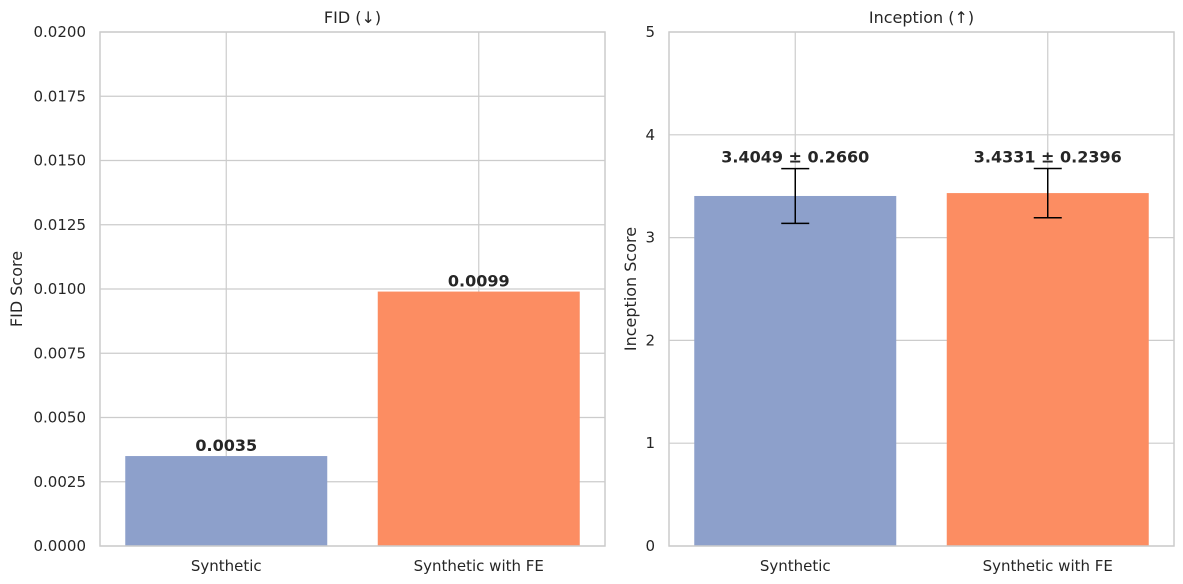 This screenshot has width=1183, height=584. What do you see at coordinates (795, 157) in the screenshot?
I see `data-label: 3.4049 ± 0.2660` at bounding box center [795, 157].